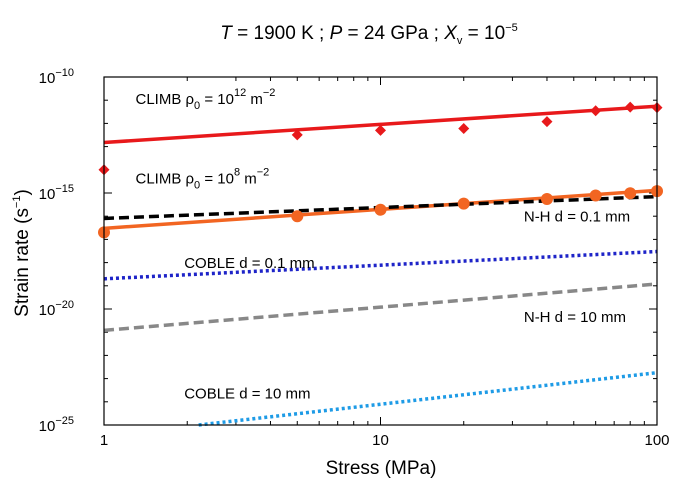 This screenshot has height=482, width=679. What do you see at coordinates (56, 425) in the screenshot?
I see `y-tick-label: 10−25` at bounding box center [56, 425].